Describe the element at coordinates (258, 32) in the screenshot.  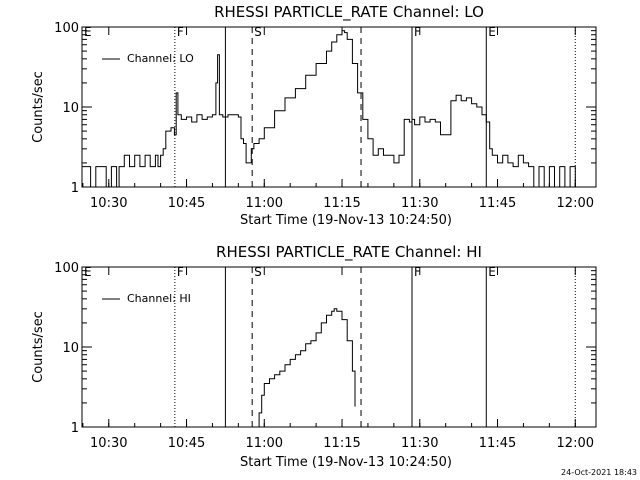
I see `marker-label-lo-3: S` at that location.